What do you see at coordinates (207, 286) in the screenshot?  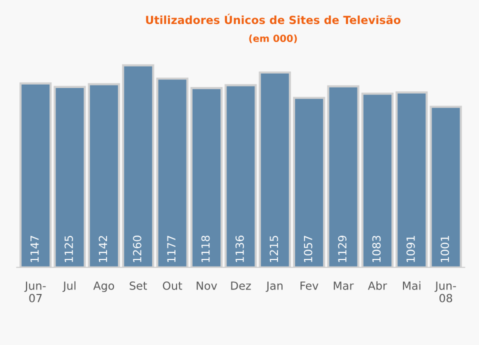 I see `x-tick-label: Nov` at bounding box center [207, 286].